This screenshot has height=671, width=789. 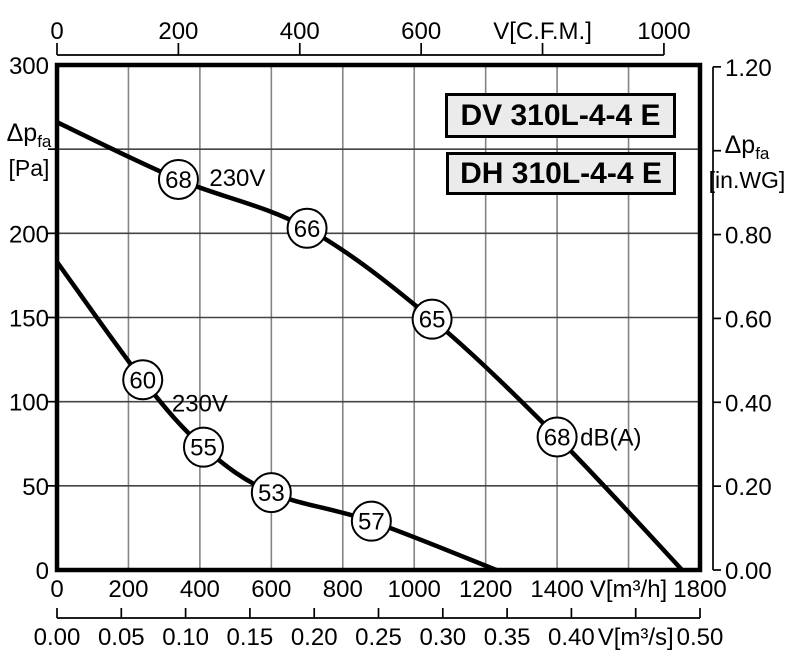 What do you see at coordinates (507, 637) in the screenshot?
I see `m3s-tick-label: 0.35` at bounding box center [507, 637].